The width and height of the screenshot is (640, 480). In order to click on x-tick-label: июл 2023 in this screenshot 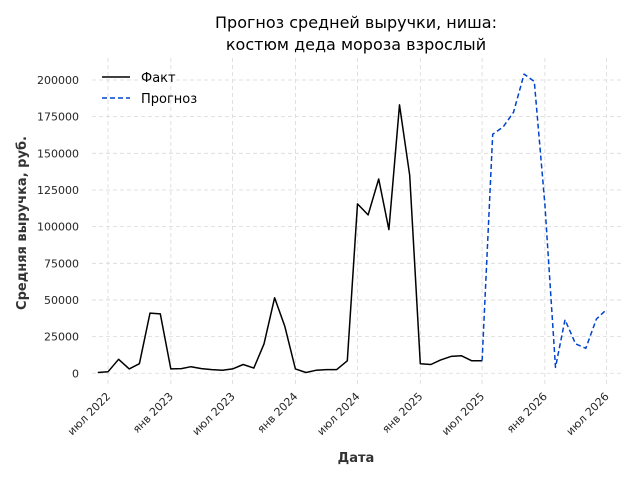, I will do `click(214, 414)`.